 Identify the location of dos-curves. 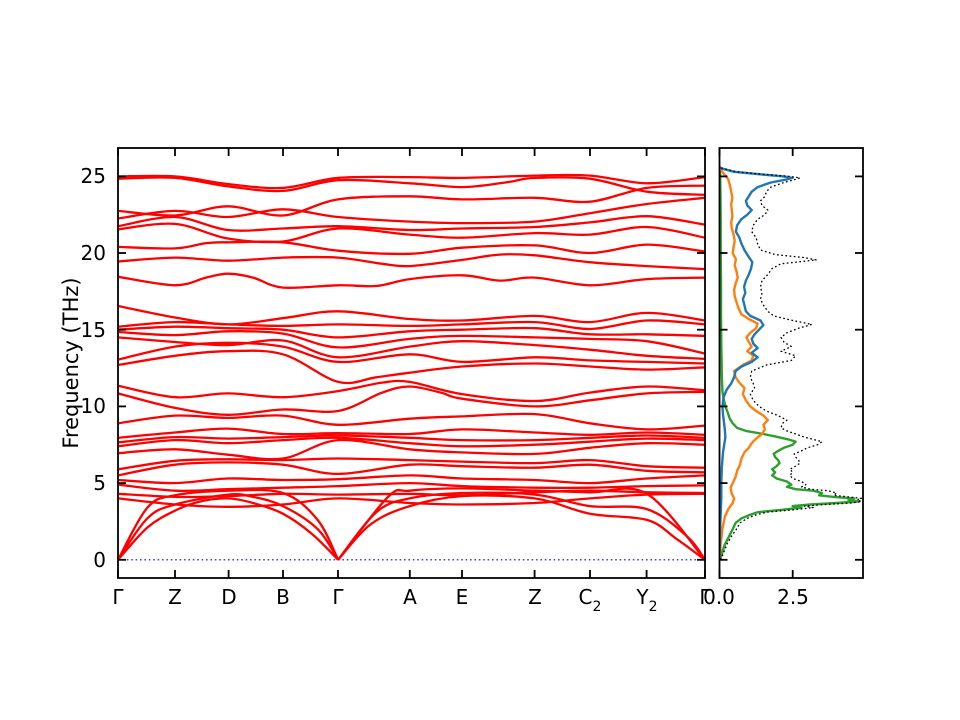
(791, 363).